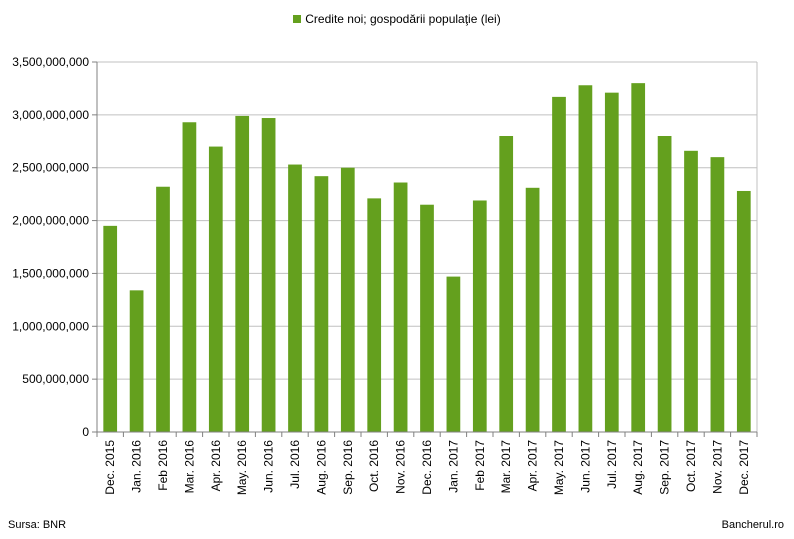  Describe the element at coordinates (50, 273) in the screenshot. I see `y-tick-label: 1,500,000,000` at that location.